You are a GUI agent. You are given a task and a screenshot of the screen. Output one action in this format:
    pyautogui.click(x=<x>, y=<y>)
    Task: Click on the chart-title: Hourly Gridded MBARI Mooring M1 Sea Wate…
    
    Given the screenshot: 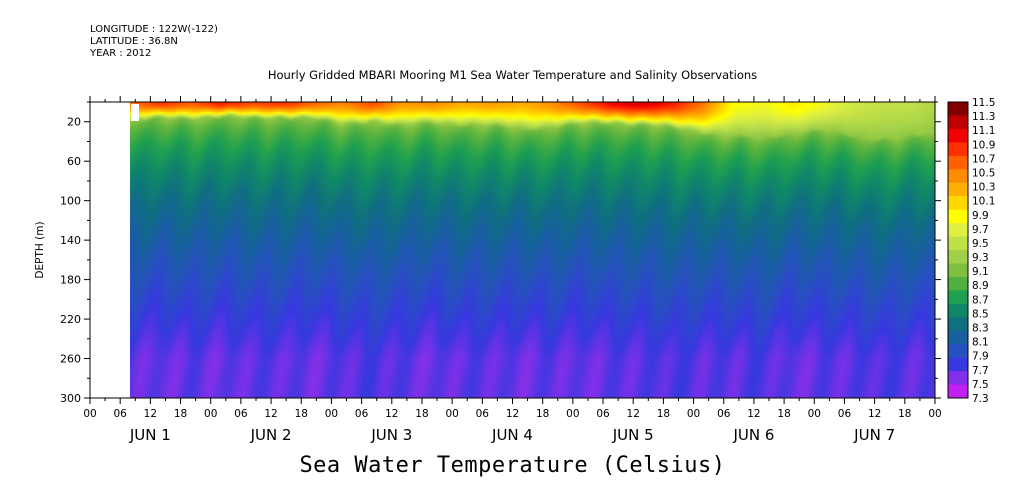 What is the action you would take?
    pyautogui.click(x=512, y=75)
    